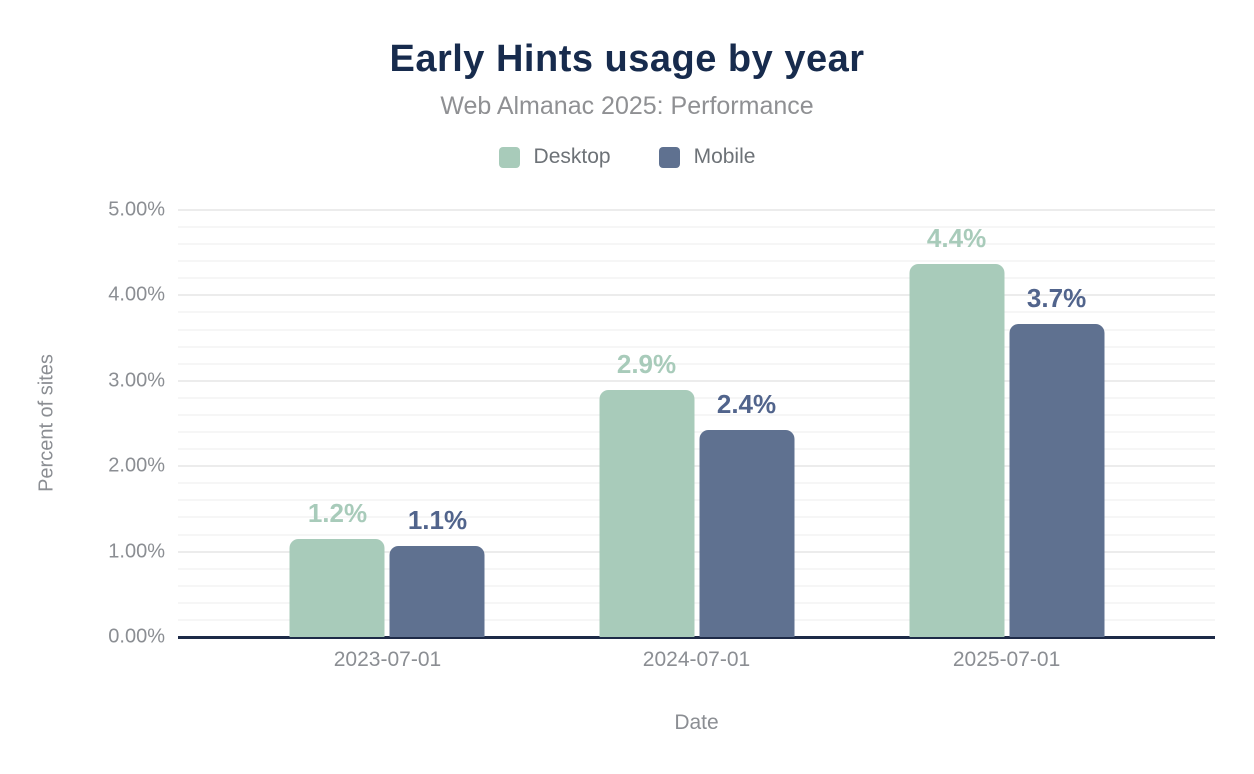  What do you see at coordinates (627, 106) in the screenshot?
I see `chart-subtitle: Web Almanac 2025: Performance` at bounding box center [627, 106].